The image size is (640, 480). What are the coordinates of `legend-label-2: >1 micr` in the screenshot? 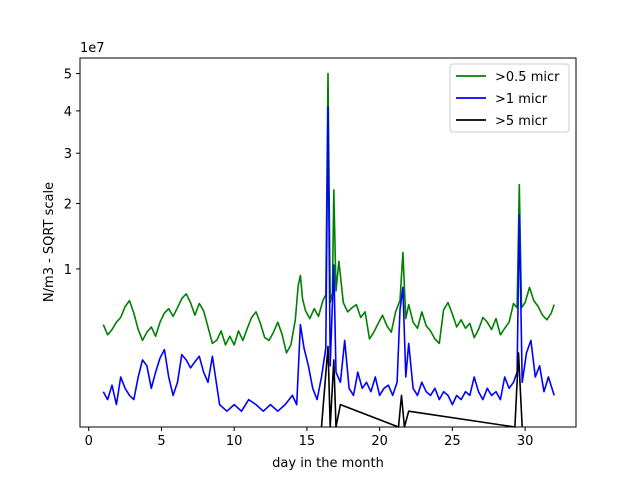 It's located at (521, 99).